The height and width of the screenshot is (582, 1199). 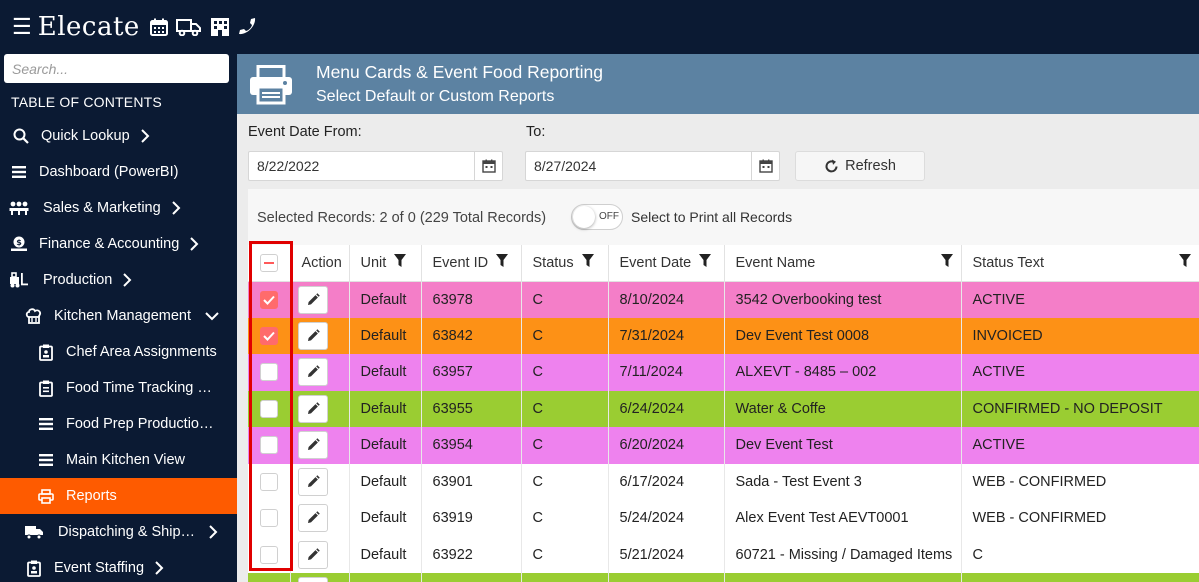 I want to click on clipboard-icon, so click(x=46, y=388).